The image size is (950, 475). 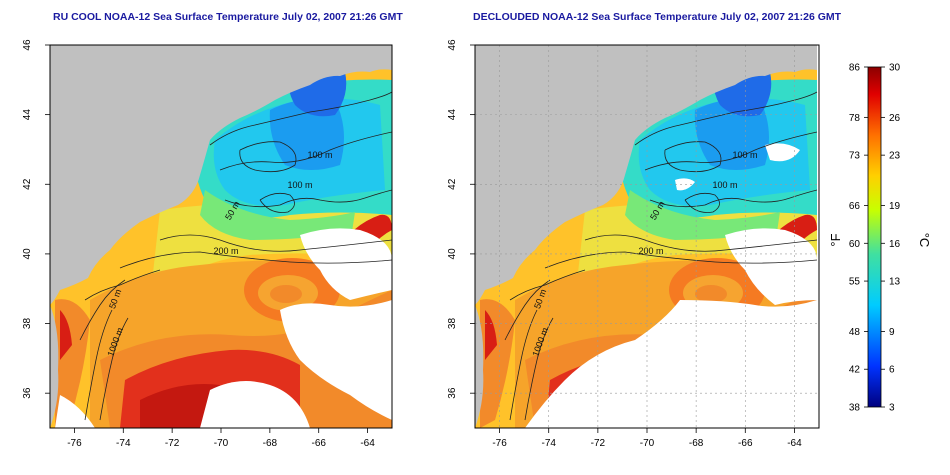 I want to click on colorbar-frame, so click(x=874, y=237).